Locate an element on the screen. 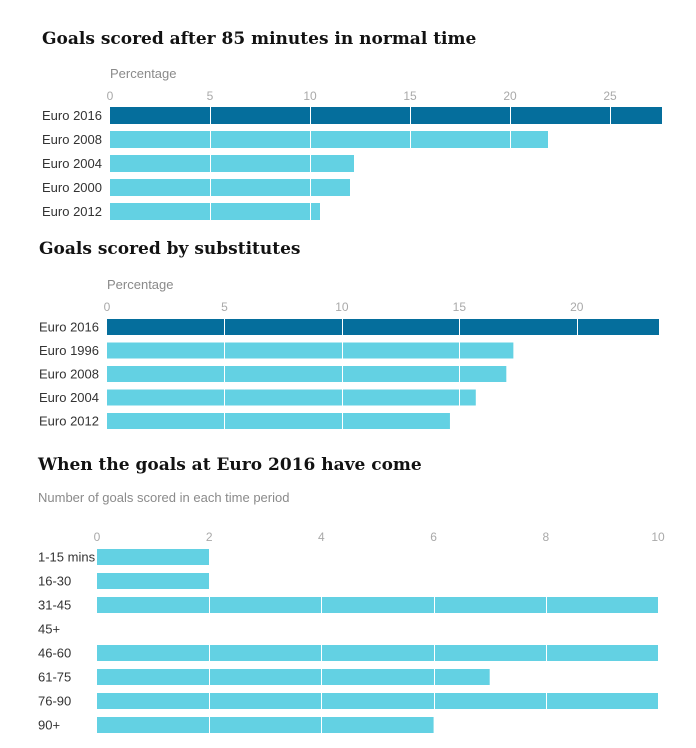 The image size is (696, 748). category-label: 61-75 is located at coordinates (54, 677).